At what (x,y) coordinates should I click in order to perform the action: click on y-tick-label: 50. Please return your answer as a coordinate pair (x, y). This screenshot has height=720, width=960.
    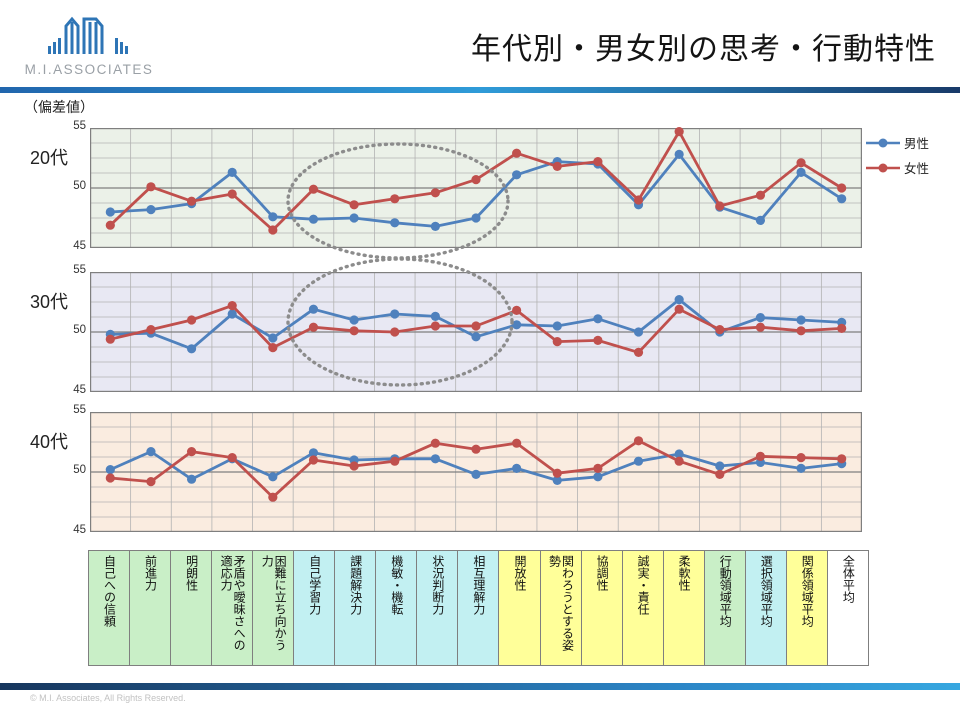
    Looking at the image, I should click on (79, 330).